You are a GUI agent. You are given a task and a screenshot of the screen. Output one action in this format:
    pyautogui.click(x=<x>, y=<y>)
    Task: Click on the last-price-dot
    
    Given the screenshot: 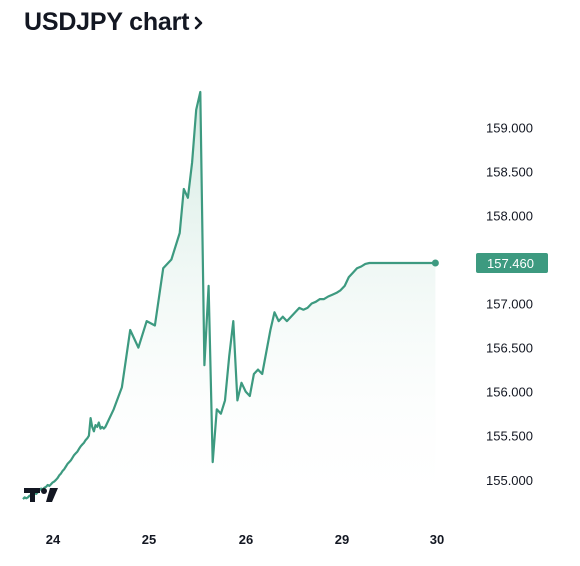 What is the action you would take?
    pyautogui.click(x=435, y=263)
    